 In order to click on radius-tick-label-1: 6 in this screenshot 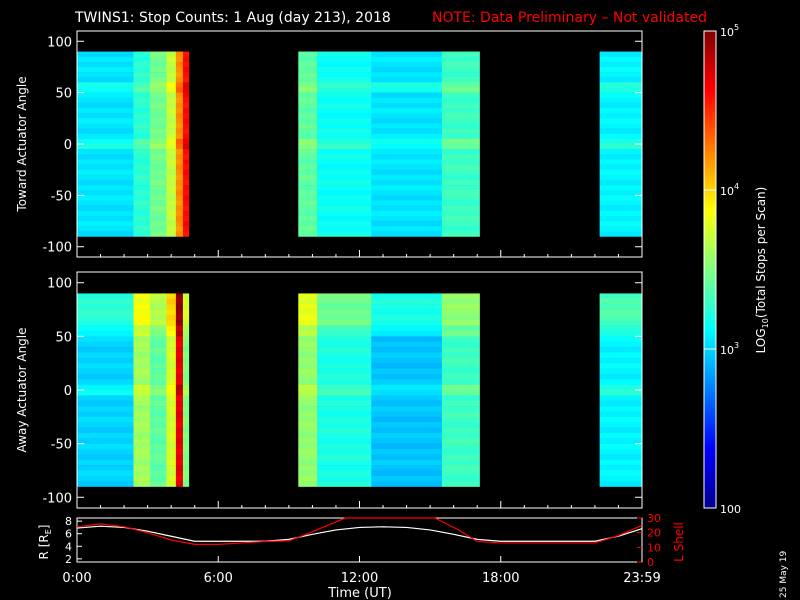, I will do `click(68, 534)`.